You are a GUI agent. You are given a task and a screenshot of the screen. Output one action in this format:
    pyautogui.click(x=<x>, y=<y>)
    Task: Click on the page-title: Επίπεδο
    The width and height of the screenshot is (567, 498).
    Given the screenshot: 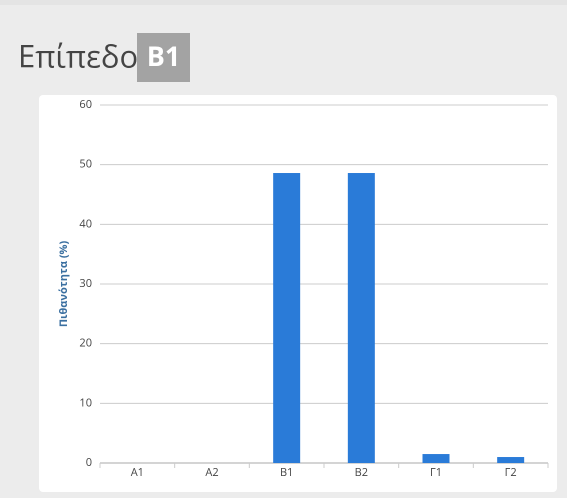 What is the action you would take?
    pyautogui.click(x=78, y=56)
    